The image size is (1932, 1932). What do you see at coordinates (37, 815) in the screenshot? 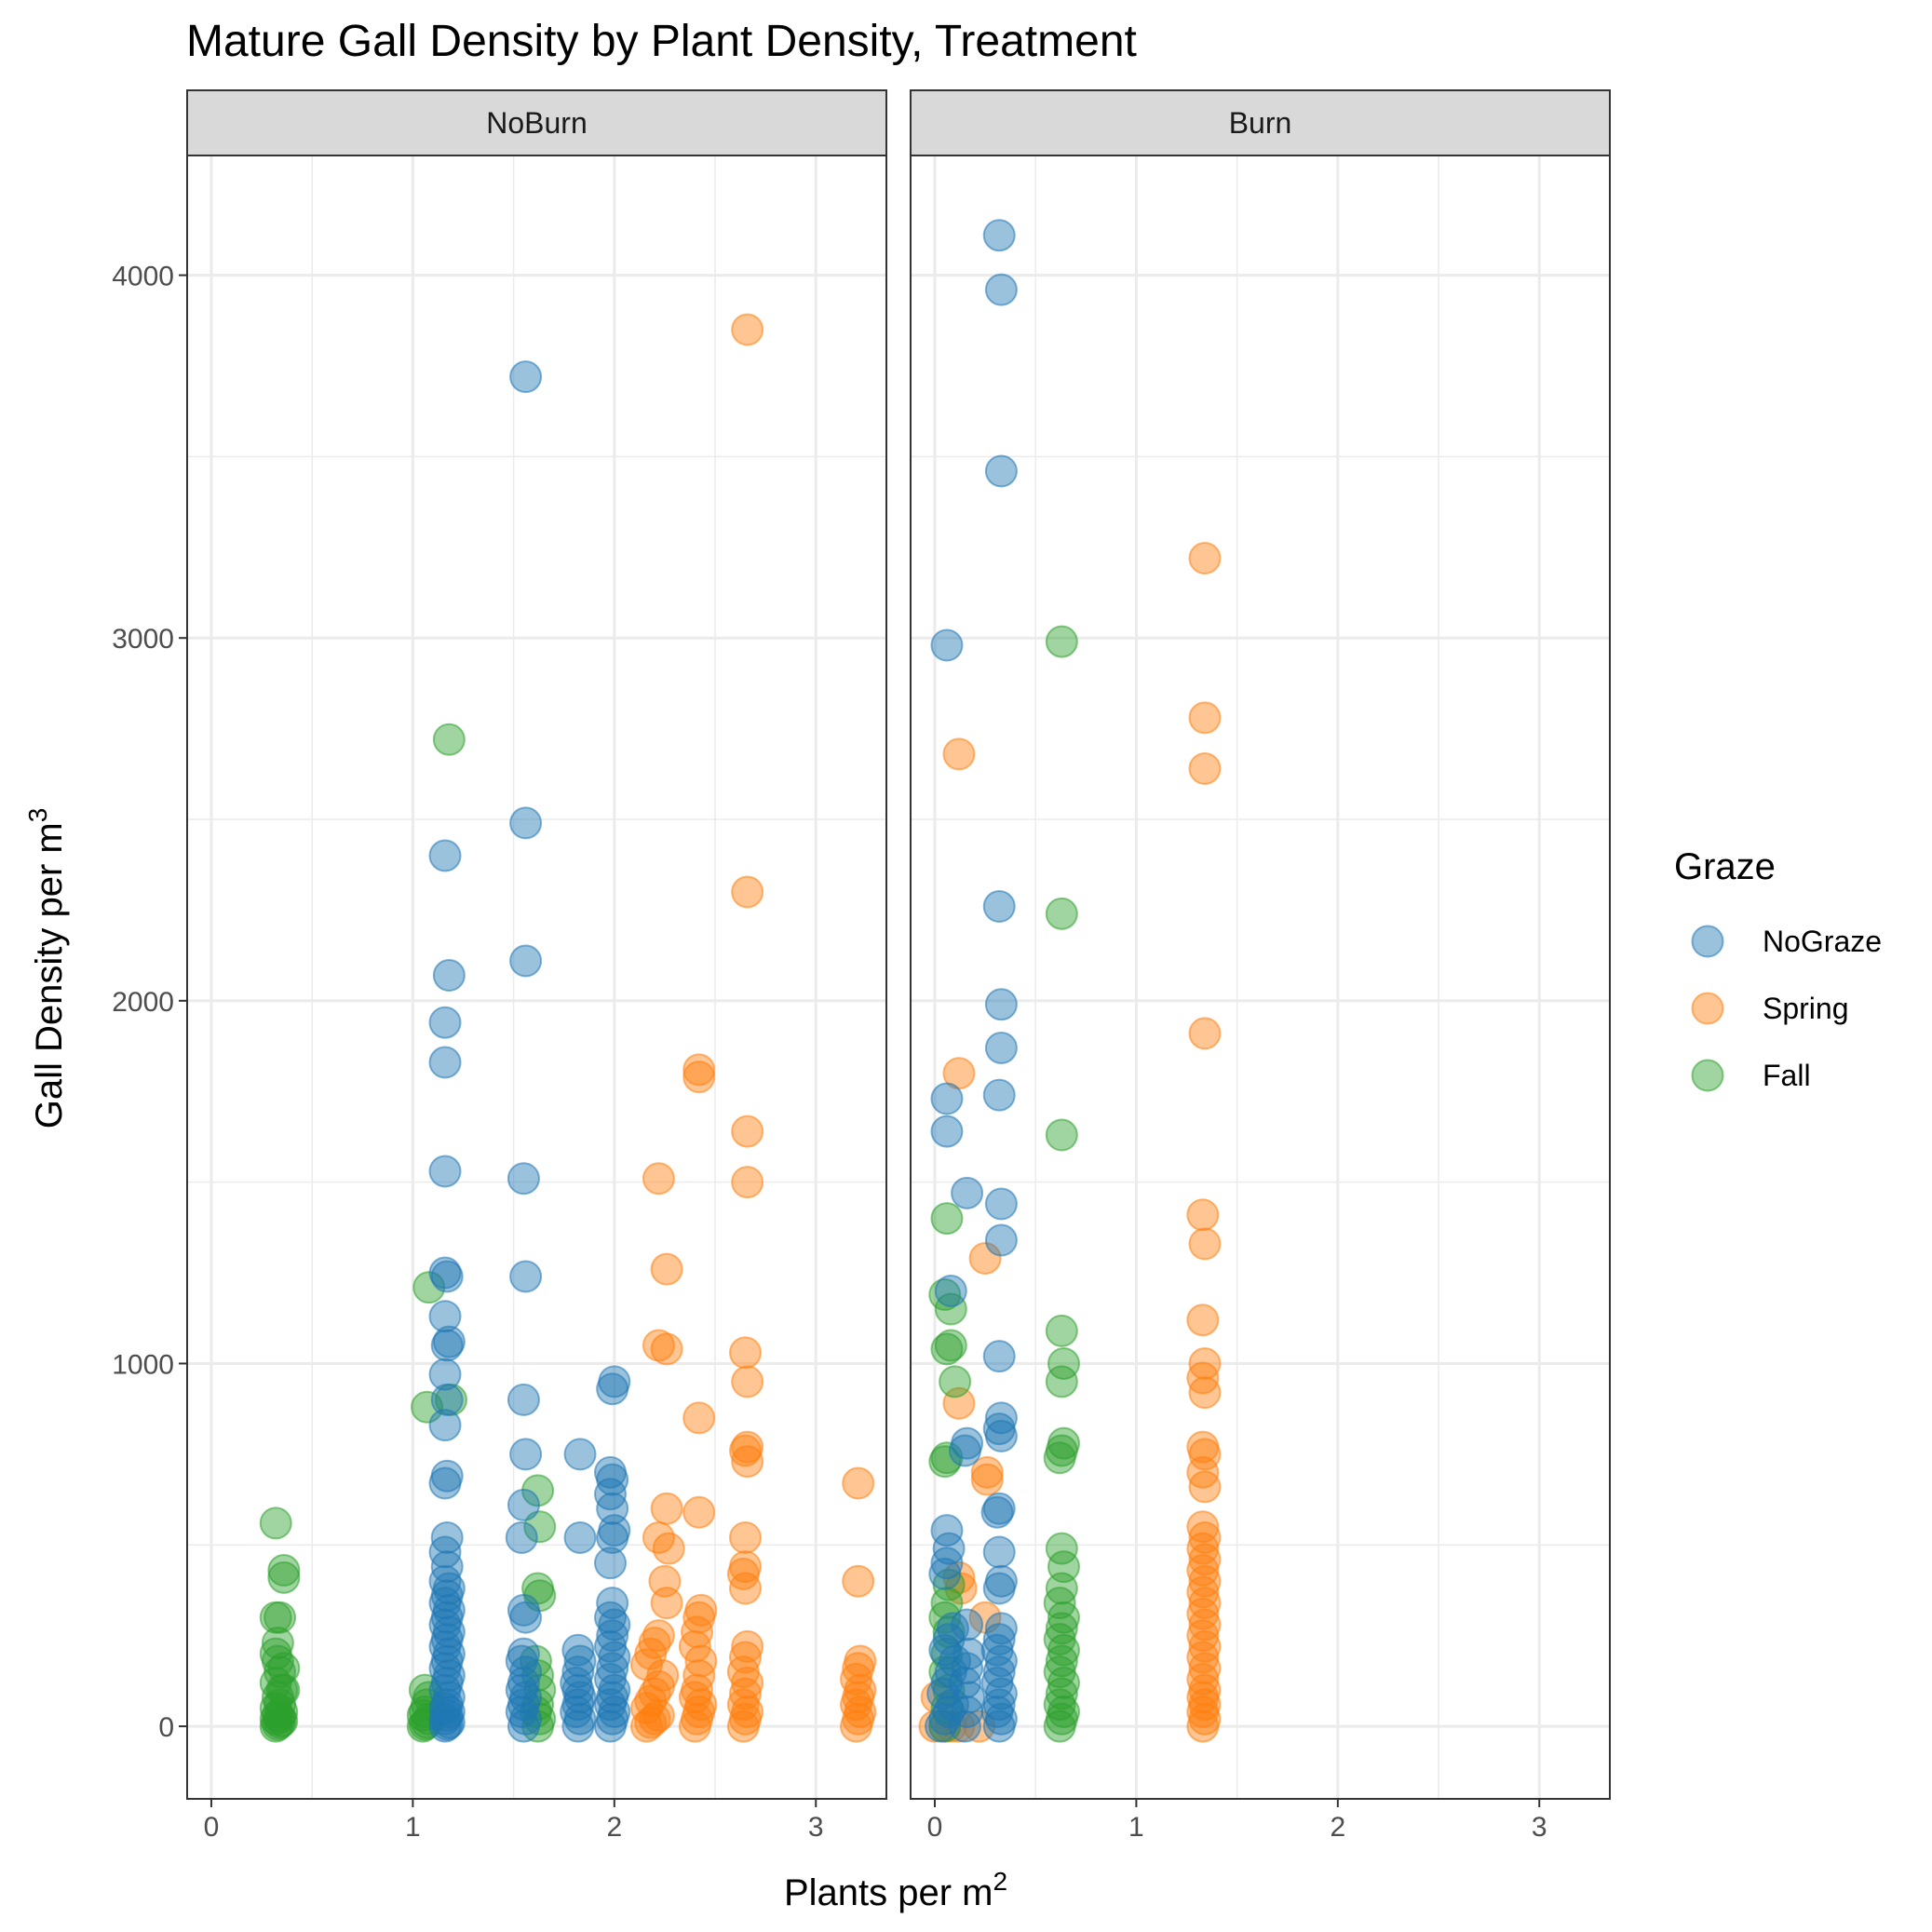
I see `y-axis-title-sup: 3` at bounding box center [37, 815].